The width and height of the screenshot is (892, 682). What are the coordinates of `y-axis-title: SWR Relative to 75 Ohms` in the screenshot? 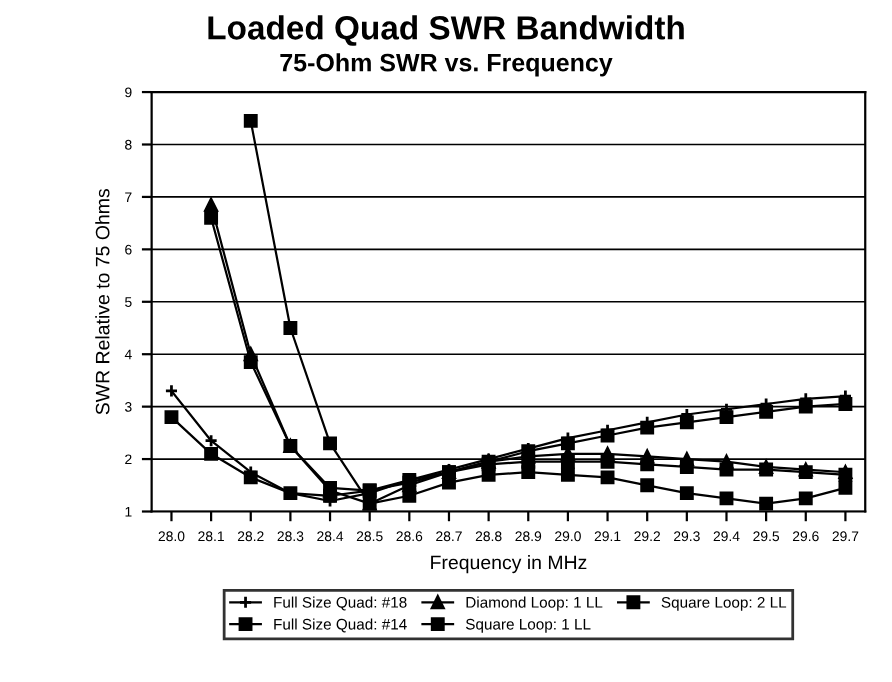 It's located at (102, 302).